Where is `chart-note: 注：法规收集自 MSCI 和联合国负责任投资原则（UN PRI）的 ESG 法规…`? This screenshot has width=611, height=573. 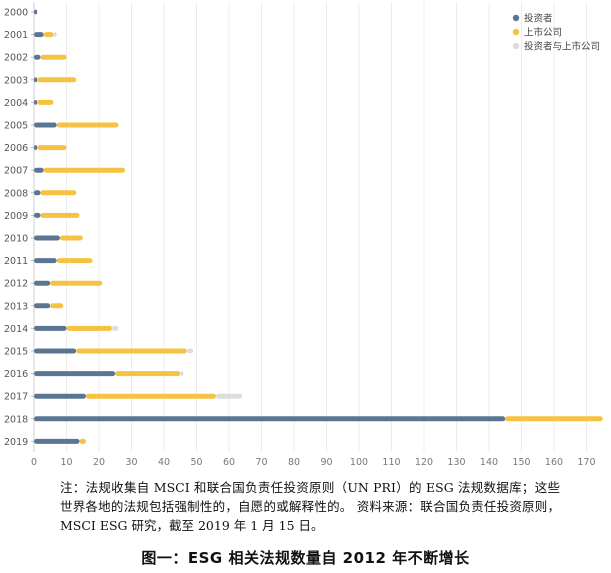
chart-note: 注：法规收集自 MSCI 和联合国负责任投资原则（UN PRI）的 ESG 法规… is located at coordinates (310, 506).